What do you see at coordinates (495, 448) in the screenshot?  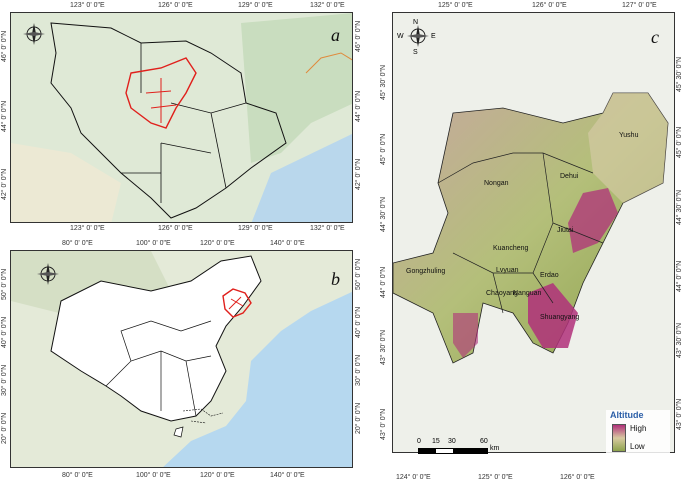 I see `scale-unit: km` at bounding box center [495, 448].